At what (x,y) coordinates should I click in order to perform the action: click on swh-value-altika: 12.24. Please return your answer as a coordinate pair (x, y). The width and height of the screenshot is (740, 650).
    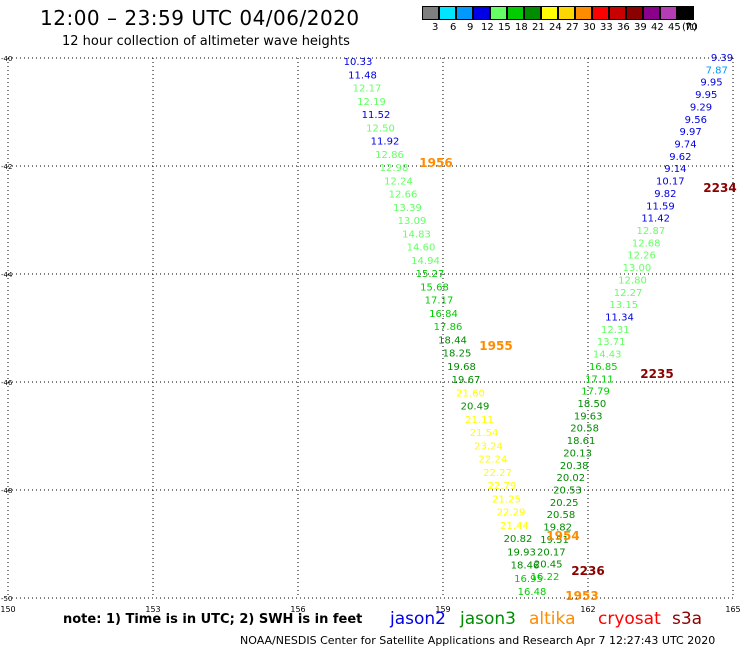
    Looking at the image, I should click on (398, 181).